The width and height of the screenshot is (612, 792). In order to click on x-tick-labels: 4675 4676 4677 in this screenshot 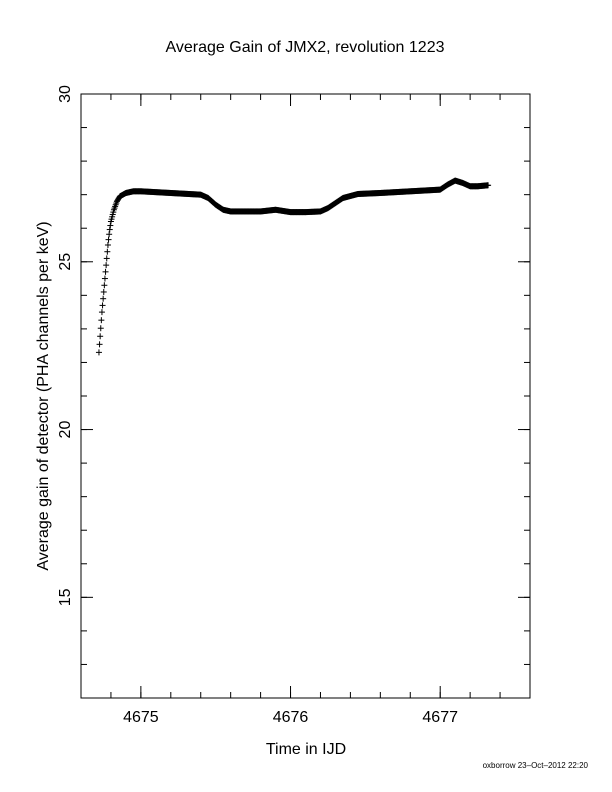, I will do `click(290, 717)`.